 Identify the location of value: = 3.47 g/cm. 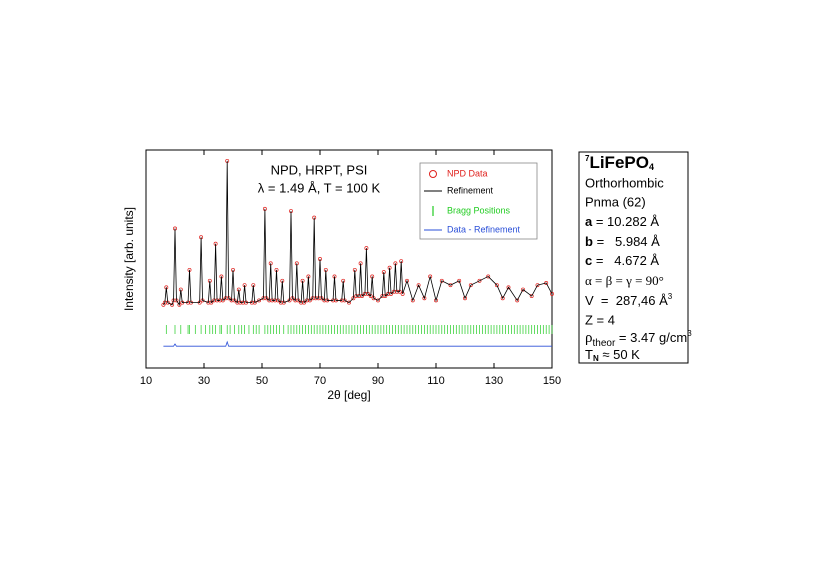
(651, 337).